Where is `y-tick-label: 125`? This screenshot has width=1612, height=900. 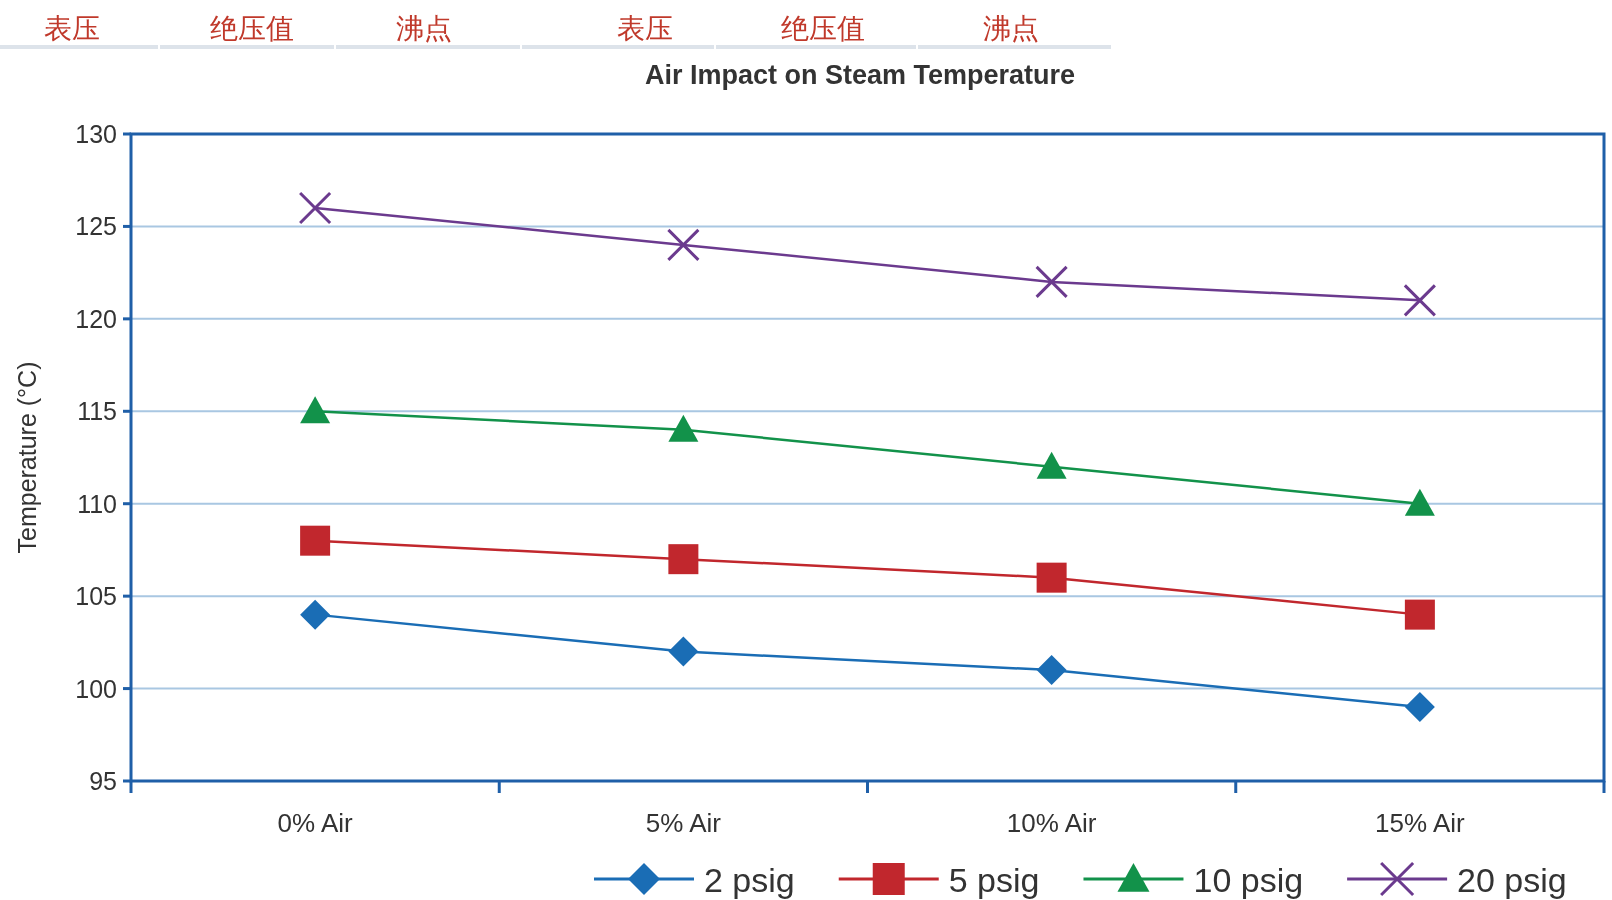
y-tick-label: 125 is located at coordinates (96, 226).